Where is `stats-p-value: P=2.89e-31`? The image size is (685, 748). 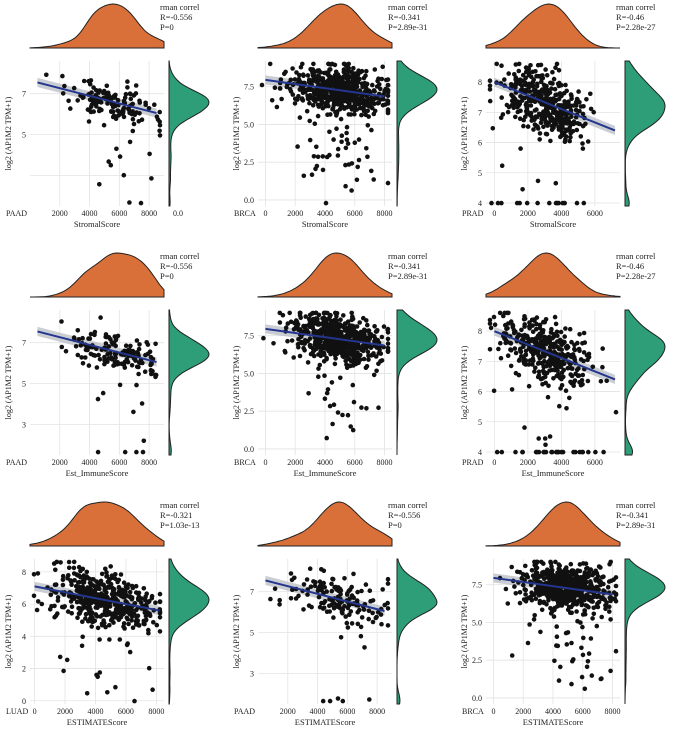 stats-p-value: P=2.89e-31 is located at coordinates (408, 27).